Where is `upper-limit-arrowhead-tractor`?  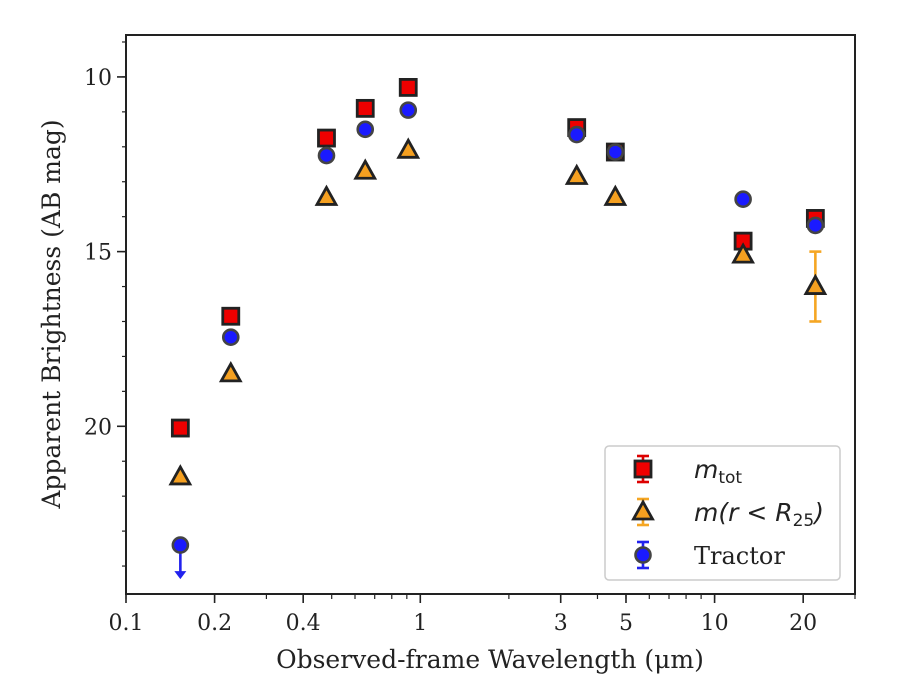
upper-limit-arrowhead-tractor is located at coordinates (180, 575).